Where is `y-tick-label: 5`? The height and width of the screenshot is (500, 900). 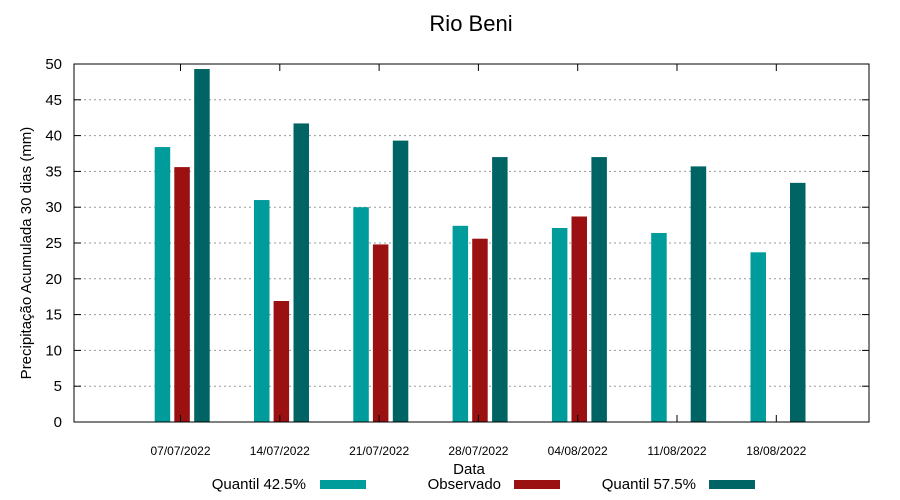 y-tick-label: 5 is located at coordinates (58, 386).